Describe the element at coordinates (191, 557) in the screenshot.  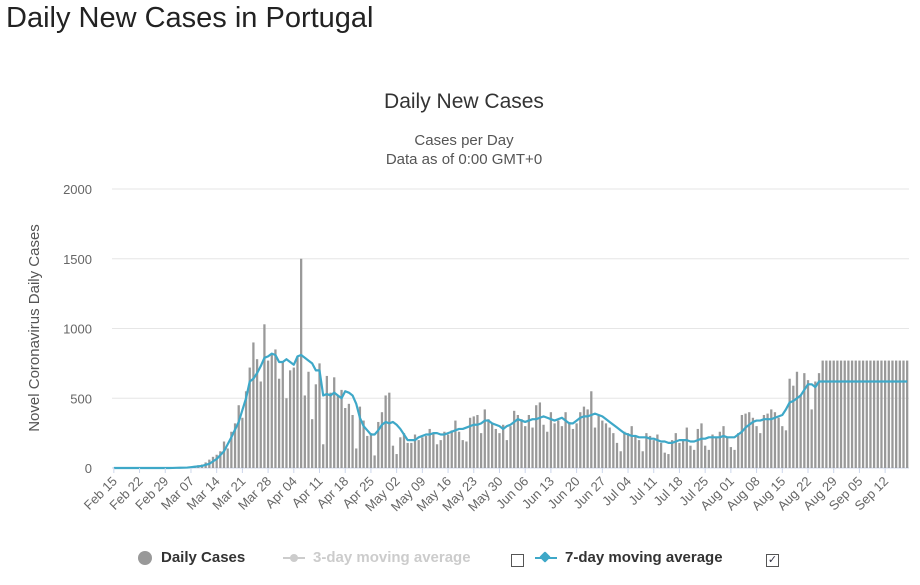
I see `legend-item-daily-cases: Daily Cases` at that location.